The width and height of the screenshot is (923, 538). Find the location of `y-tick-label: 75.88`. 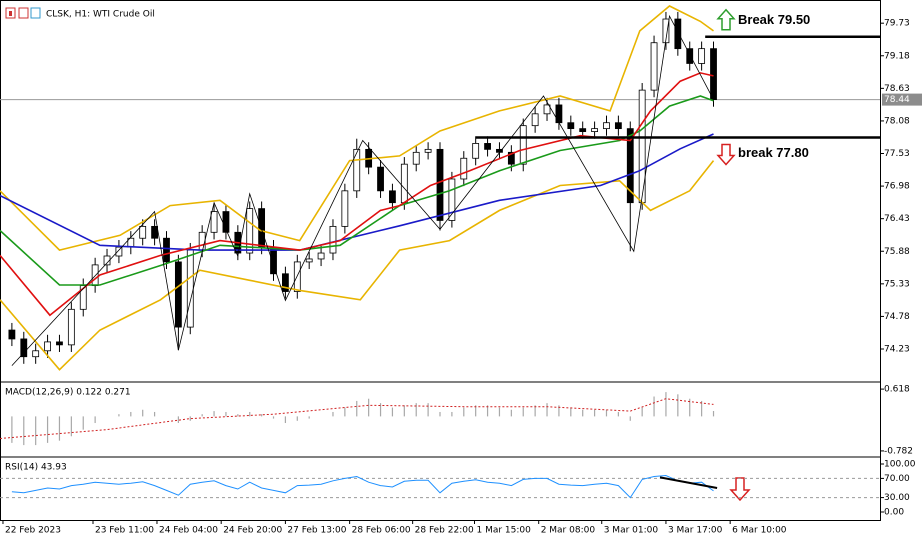

y-tick-label: 75.88 is located at coordinates (897, 252).